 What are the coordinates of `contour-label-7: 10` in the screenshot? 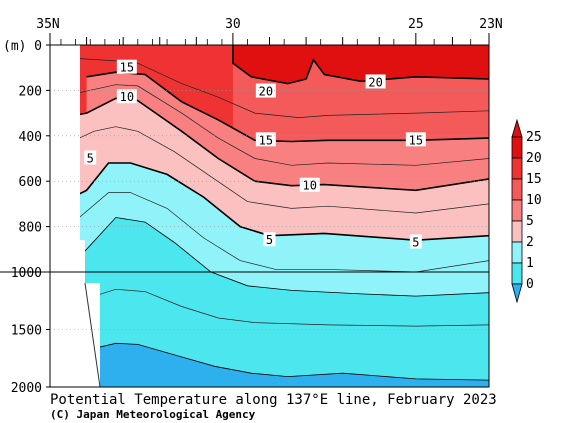 It's located at (310, 186).